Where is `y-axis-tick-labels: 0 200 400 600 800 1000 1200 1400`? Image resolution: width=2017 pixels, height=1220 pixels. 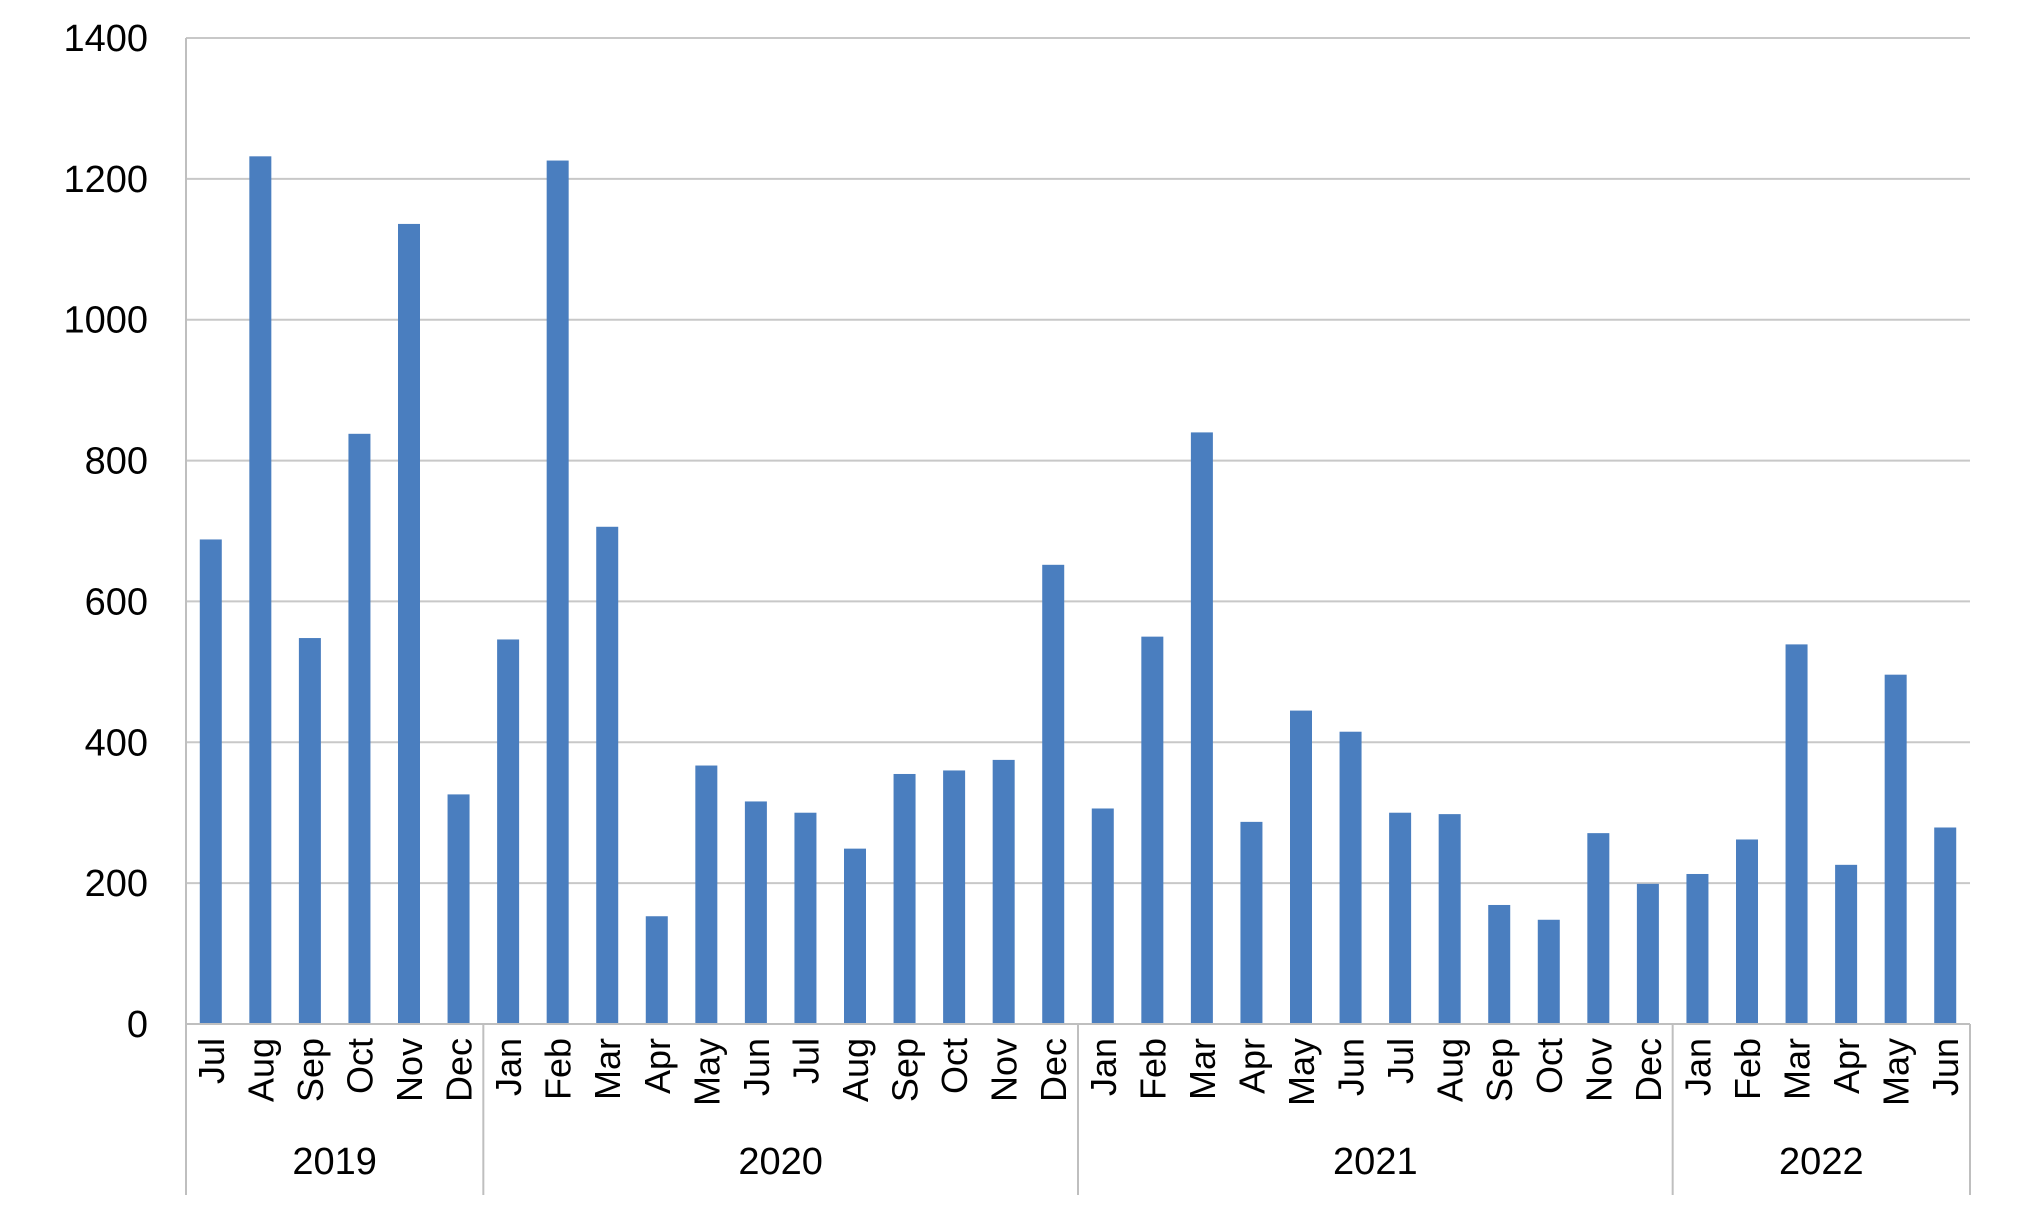
y-axis-tick-labels: 0 200 400 600 800 1000 1200 1400 is located at coordinates (105, 532).